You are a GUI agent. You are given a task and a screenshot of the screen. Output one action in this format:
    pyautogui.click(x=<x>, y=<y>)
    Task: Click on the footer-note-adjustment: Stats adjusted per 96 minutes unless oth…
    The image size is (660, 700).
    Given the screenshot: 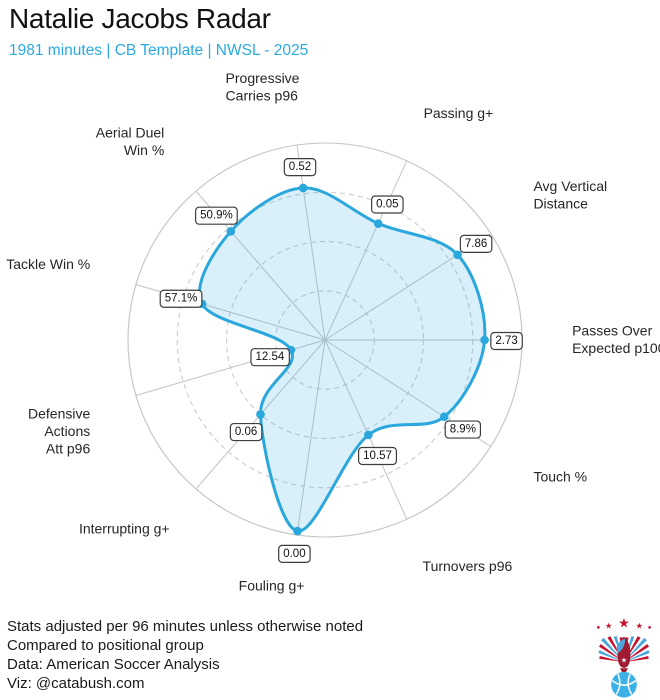 What is the action you would take?
    pyautogui.click(x=185, y=626)
    